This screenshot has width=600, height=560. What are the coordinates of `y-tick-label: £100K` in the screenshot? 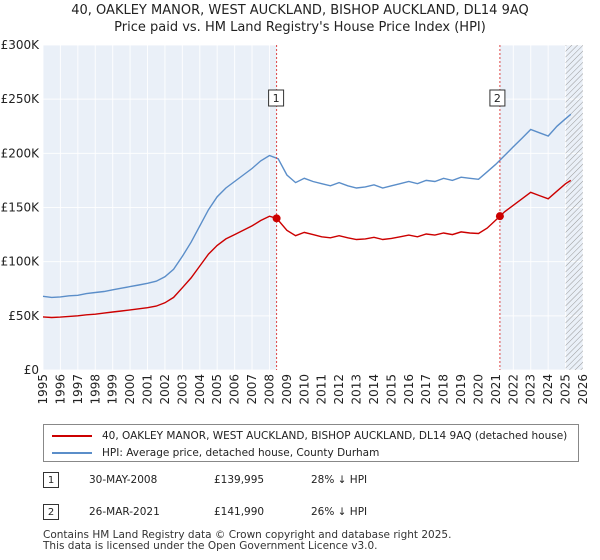 It's located at (21, 262).